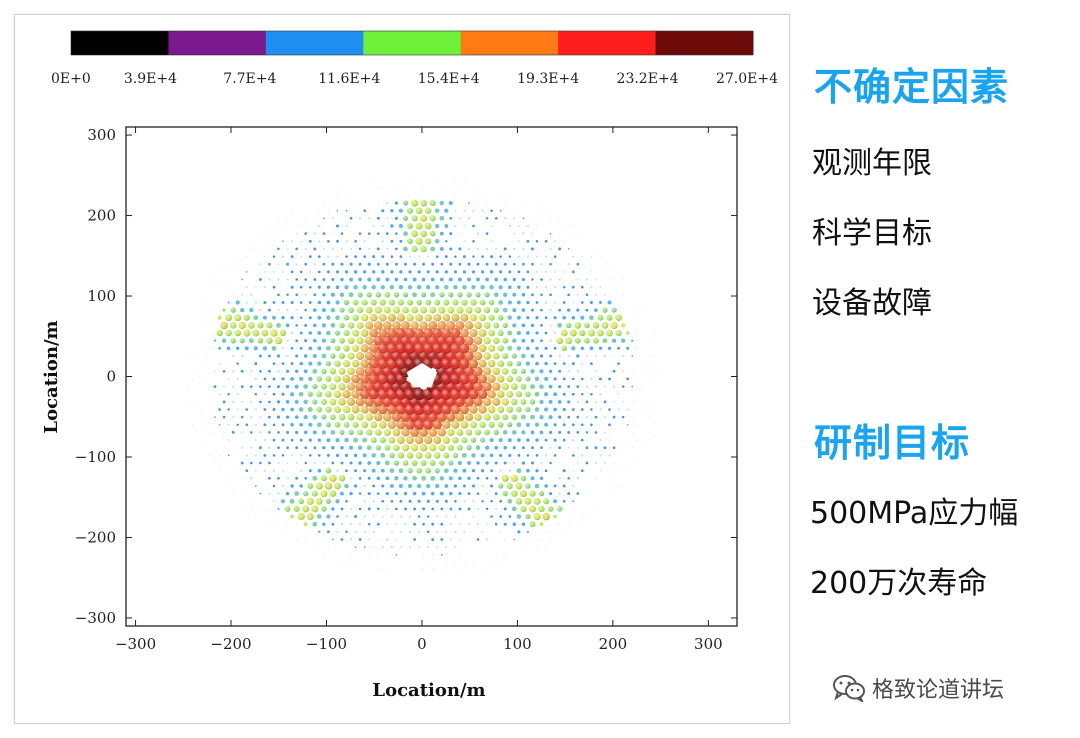 The width and height of the screenshot is (1080, 738). Describe the element at coordinates (872, 303) in the screenshot. I see `list-item: 设备故障` at that location.